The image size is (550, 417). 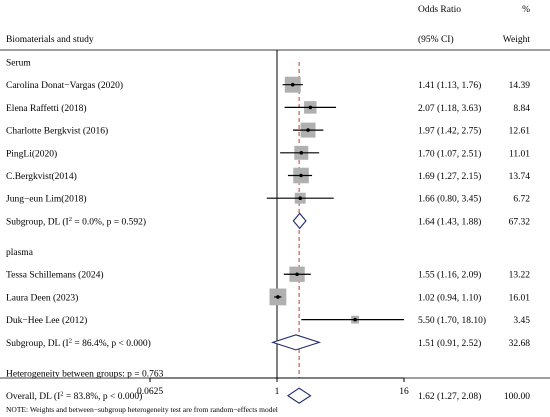 What do you see at coordinates (436, 39) in the screenshot?
I see `header-or-line2: (95% CI)` at bounding box center [436, 39].